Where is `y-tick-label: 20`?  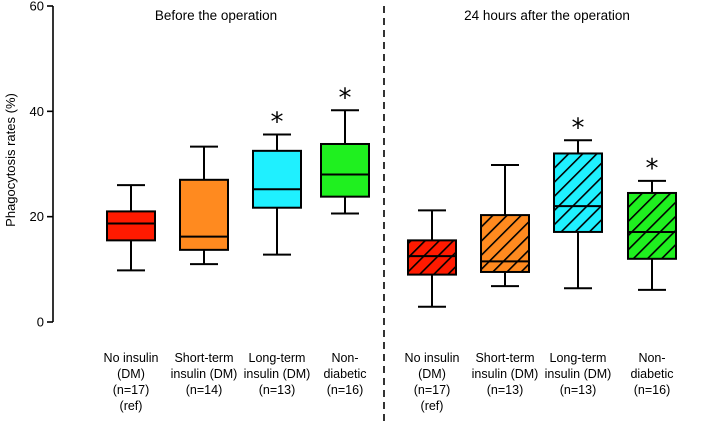
y-tick-label: 20 is located at coordinates (37, 216).